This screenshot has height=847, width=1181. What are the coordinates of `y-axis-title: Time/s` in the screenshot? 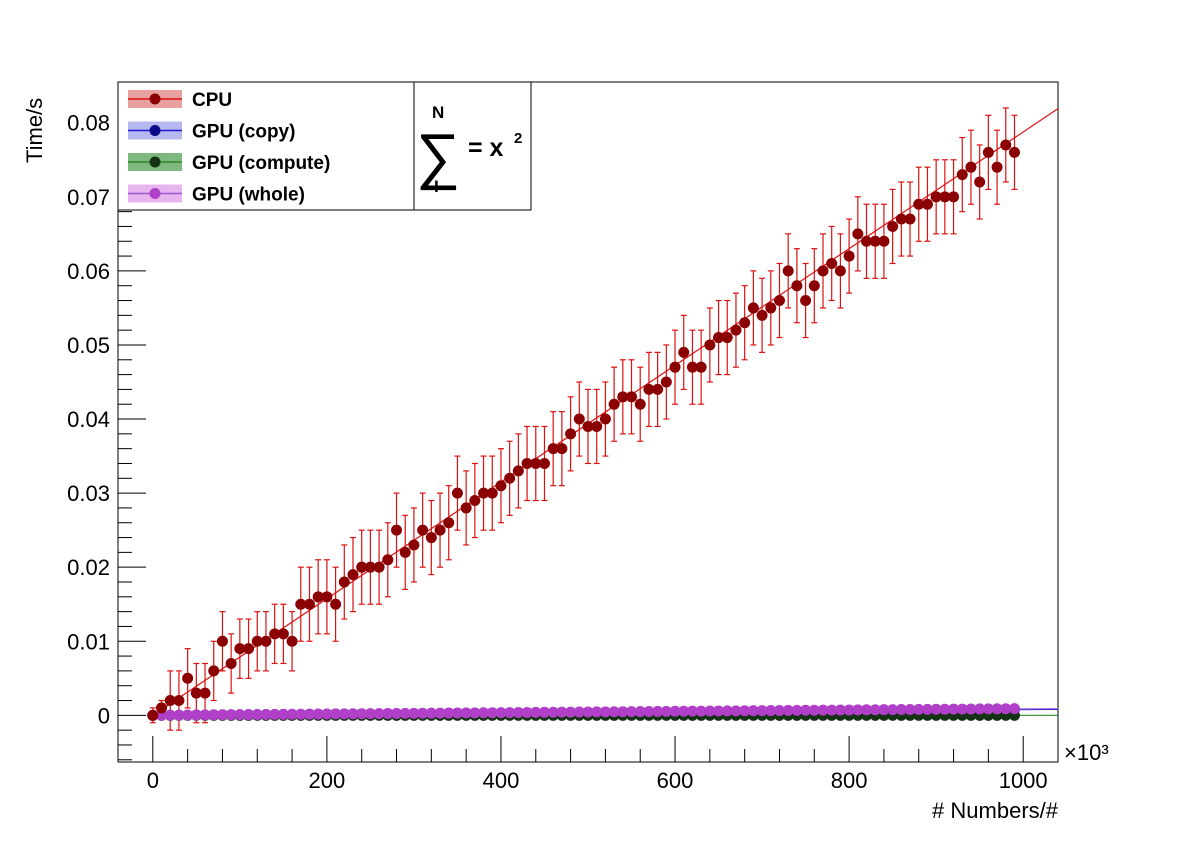 It's located at (34, 130).